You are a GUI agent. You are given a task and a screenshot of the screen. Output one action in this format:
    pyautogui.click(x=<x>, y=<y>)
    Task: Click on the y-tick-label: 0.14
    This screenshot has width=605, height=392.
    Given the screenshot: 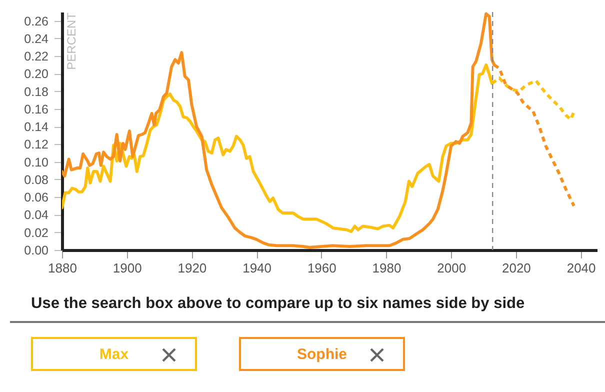 What is the action you would take?
    pyautogui.click(x=36, y=127)
    